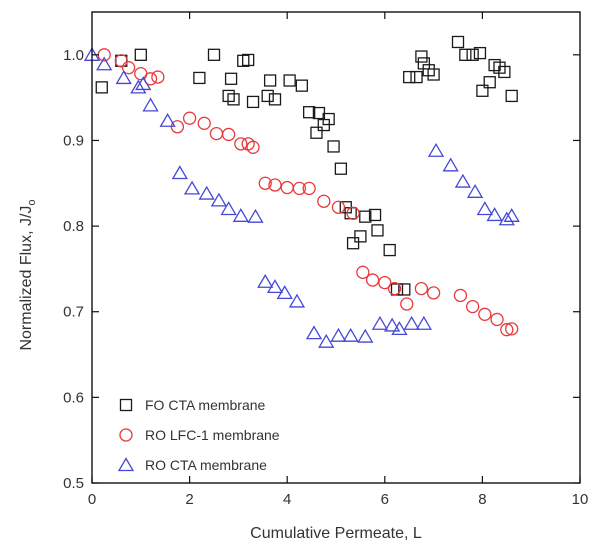 The image size is (595, 550). Describe the element at coordinates (336, 533) in the screenshot. I see `x-axis-title: Cumulative Permeate, L` at that location.